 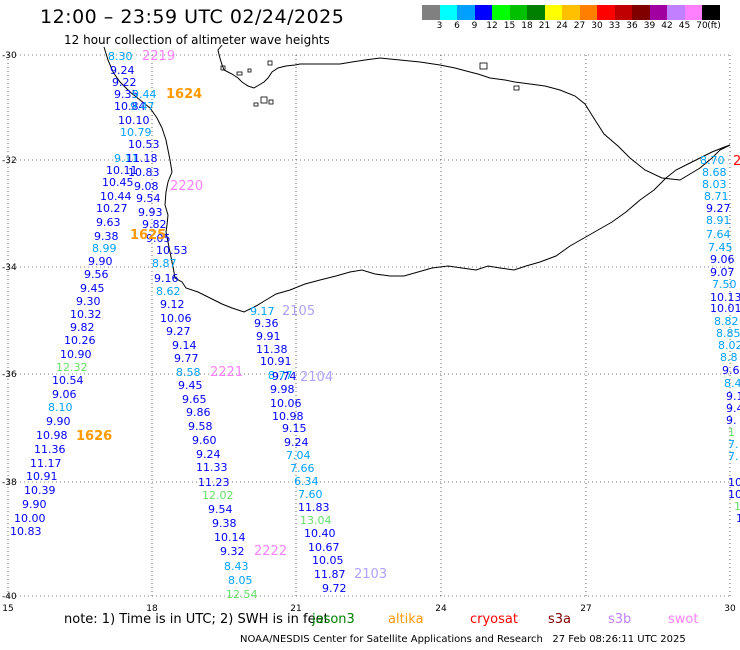 What do you see at coordinates (724, 284) in the screenshot?
I see `wave-height-reading: 7.50` at bounding box center [724, 284].